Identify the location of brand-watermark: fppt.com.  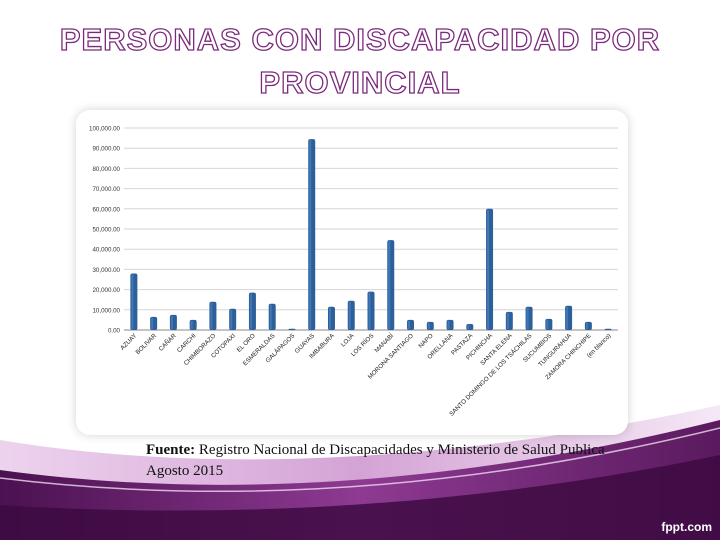
(686, 527).